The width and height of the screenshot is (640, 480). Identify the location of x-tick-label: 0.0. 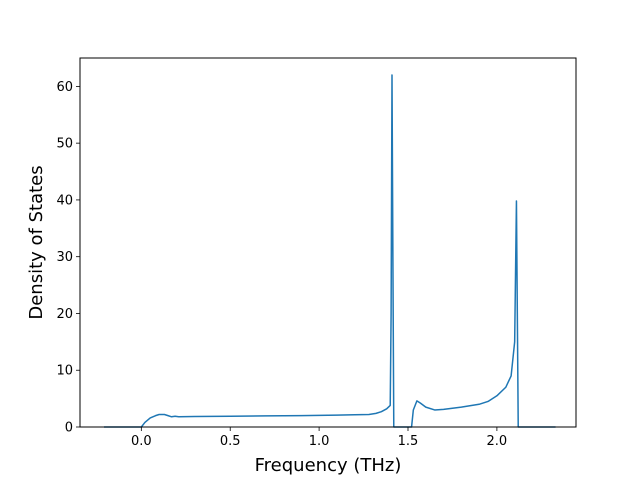
(141, 441).